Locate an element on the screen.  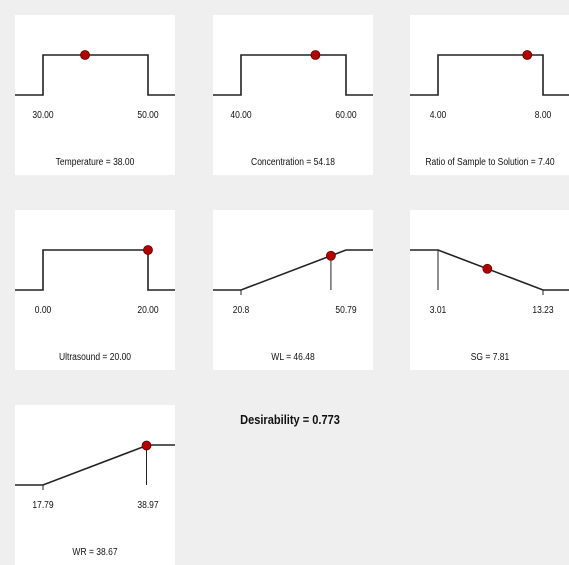
high-label: 38.97 is located at coordinates (148, 505).